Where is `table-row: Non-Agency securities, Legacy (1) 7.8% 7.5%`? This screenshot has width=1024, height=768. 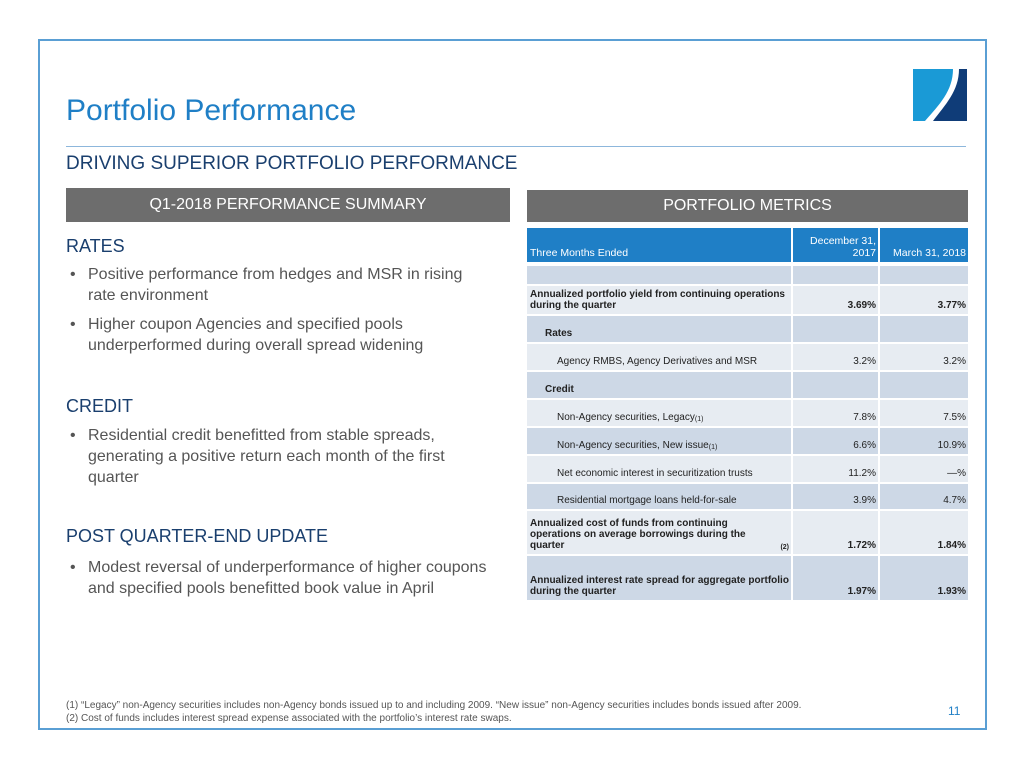
table-row: Non-Agency securities, Legacy (1) 7.8% 7.5% is located at coordinates (747, 414).